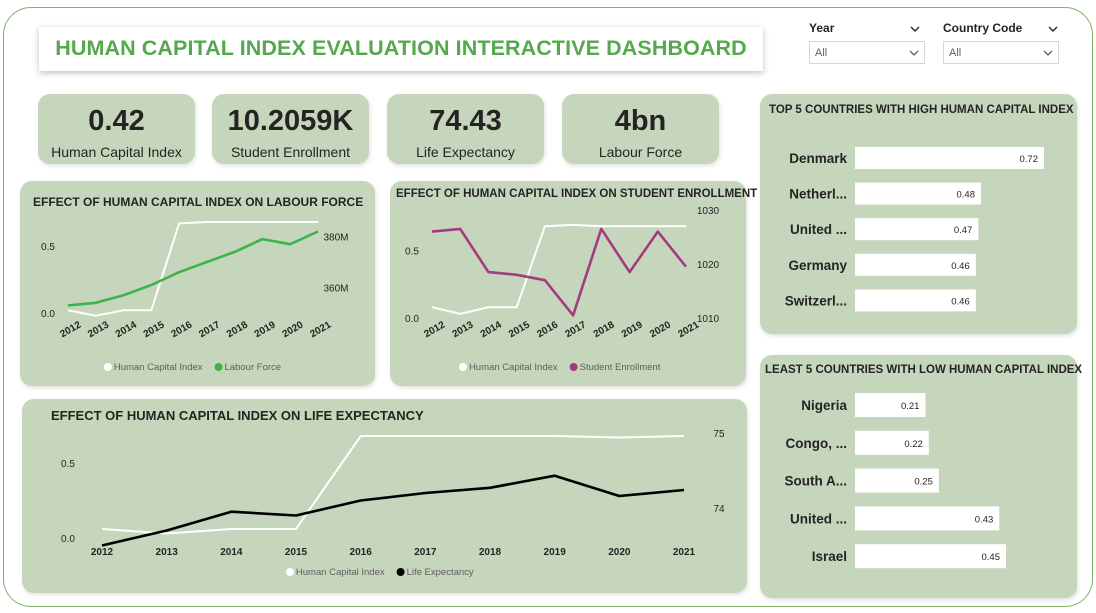  Describe the element at coordinates (821, 53) in the screenshot. I see `year-dropdown-value: All` at that location.